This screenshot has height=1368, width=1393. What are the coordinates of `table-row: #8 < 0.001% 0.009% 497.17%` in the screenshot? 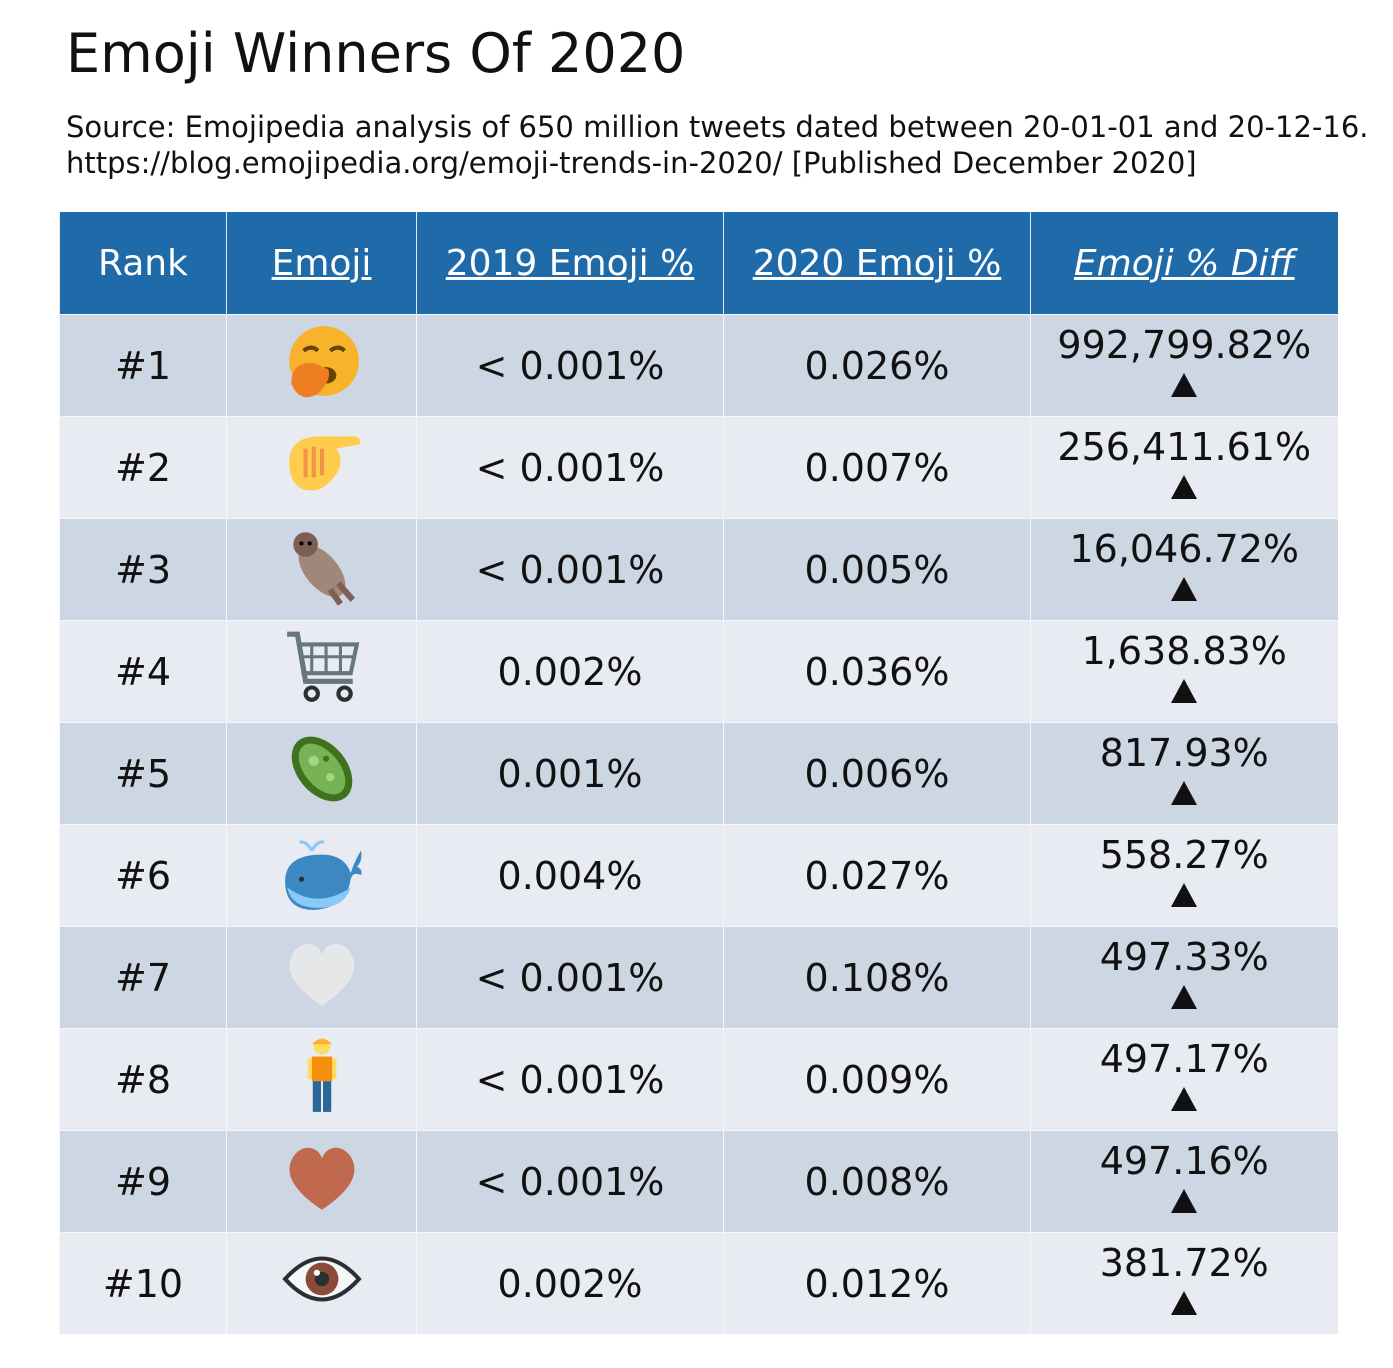 It's located at (698, 1079).